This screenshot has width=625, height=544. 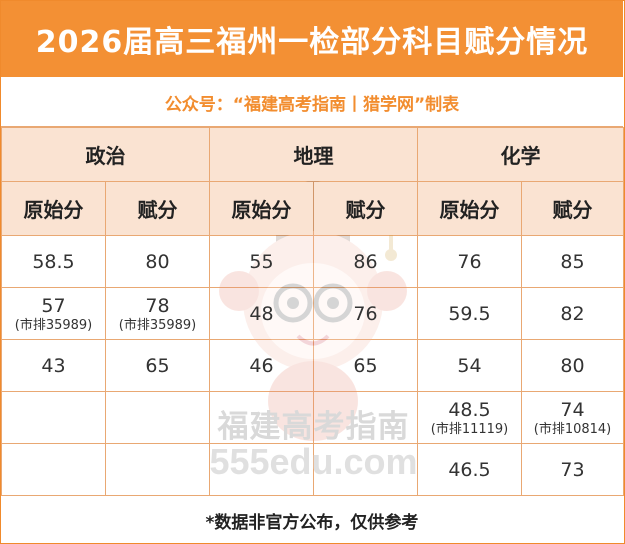 I want to click on title-bar: 2026届高三福州一检部分科目赋分情况, so click(x=312, y=39).